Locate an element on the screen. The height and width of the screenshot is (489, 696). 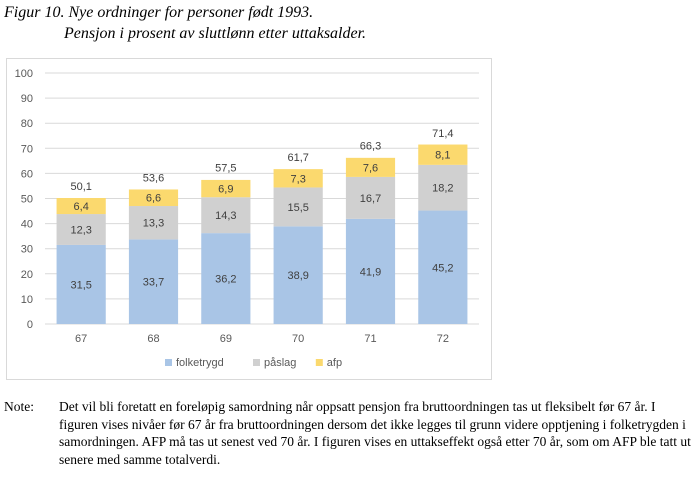
data-label-folketrygd: 45,2 is located at coordinates (442, 268).